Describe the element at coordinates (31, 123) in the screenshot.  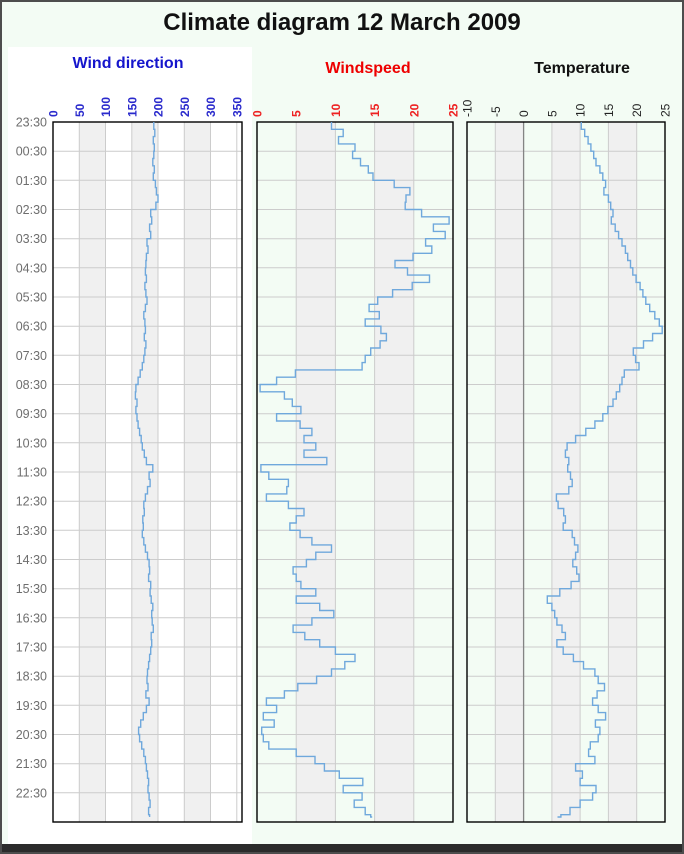
I see `time-label: 23:30` at that location.